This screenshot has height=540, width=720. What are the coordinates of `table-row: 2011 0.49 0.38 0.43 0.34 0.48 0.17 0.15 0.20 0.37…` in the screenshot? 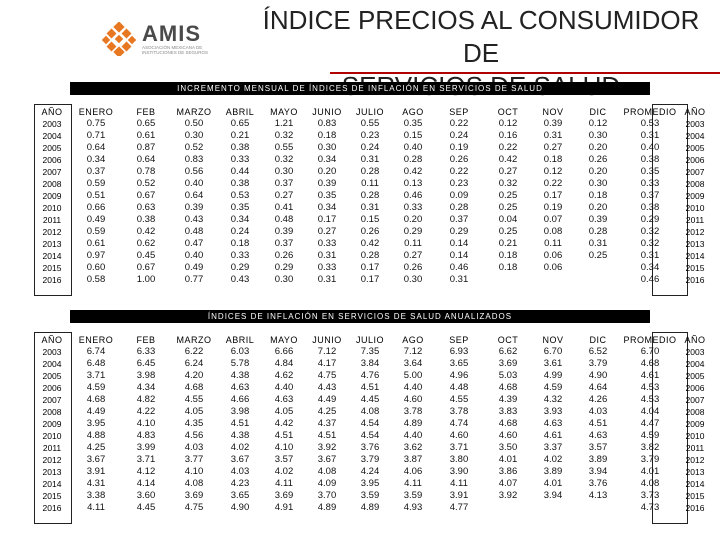 It's located at (373, 220).